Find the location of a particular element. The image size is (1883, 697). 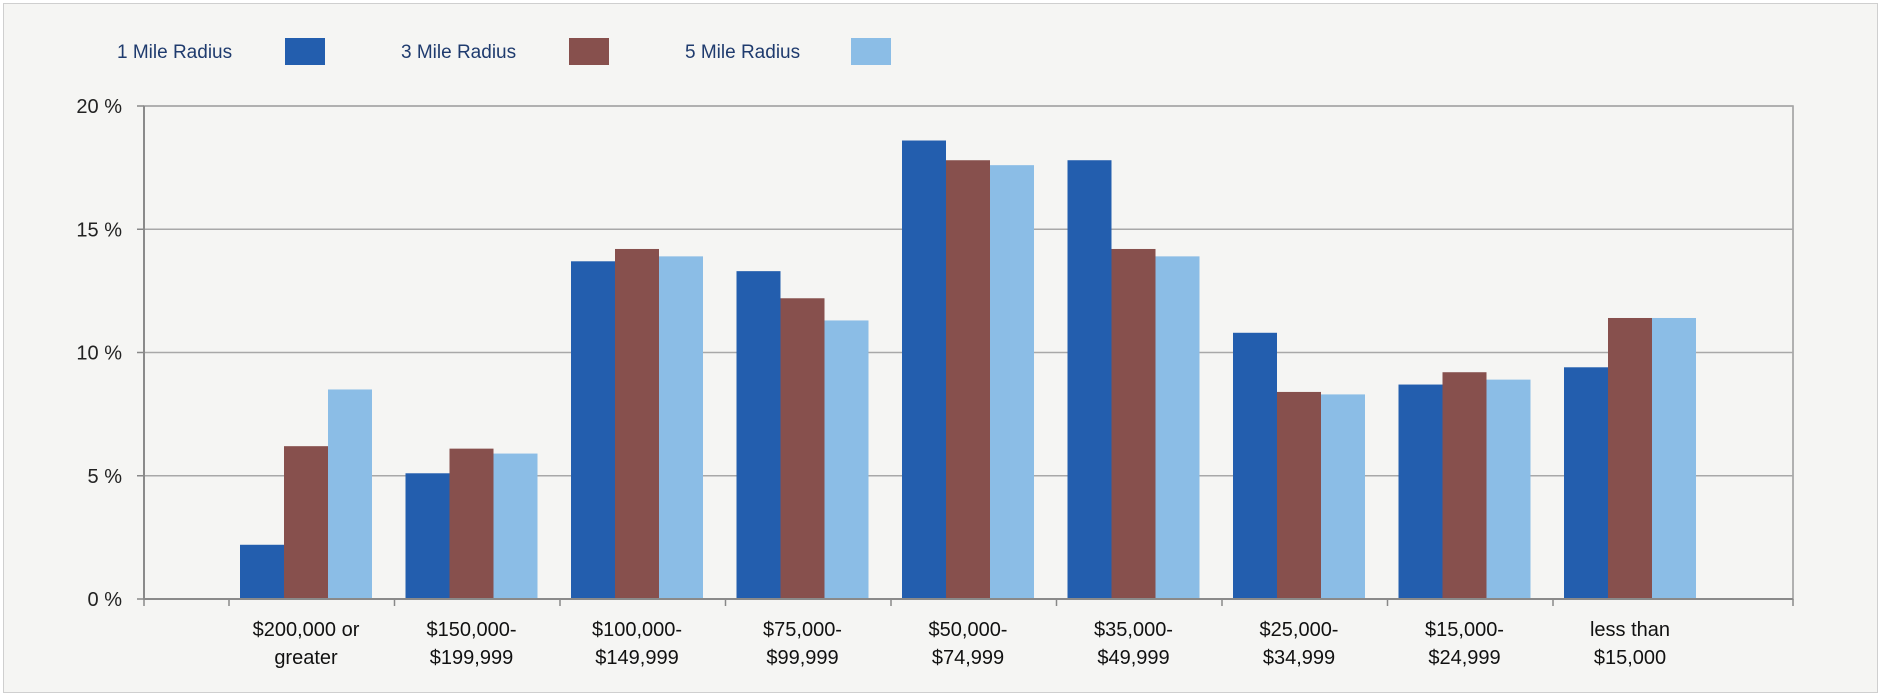

x-tick-label: $15,000 is located at coordinates (1630, 658).